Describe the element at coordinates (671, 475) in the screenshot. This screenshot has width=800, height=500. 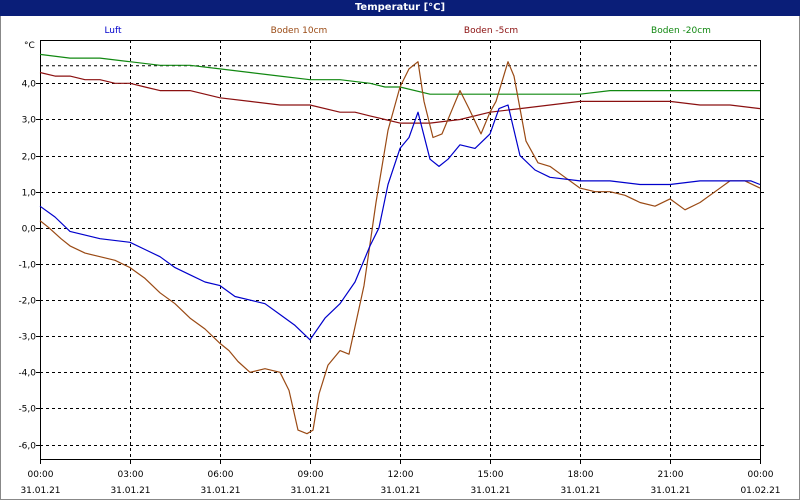
I see `x-tick-label-time: 21:00` at that location.